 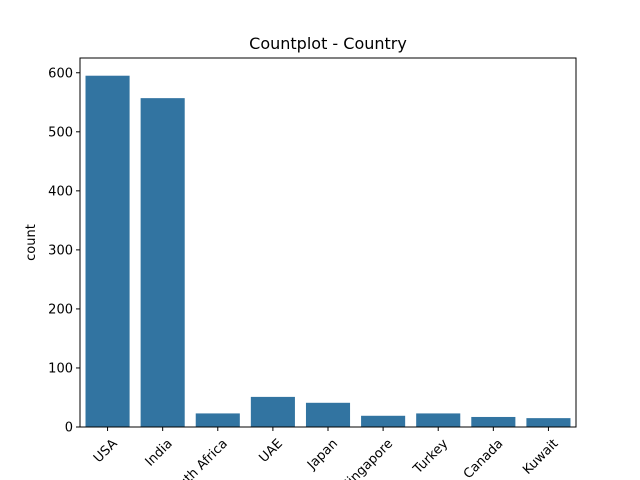 I want to click on y-tick-label: 500, so click(x=60, y=132).